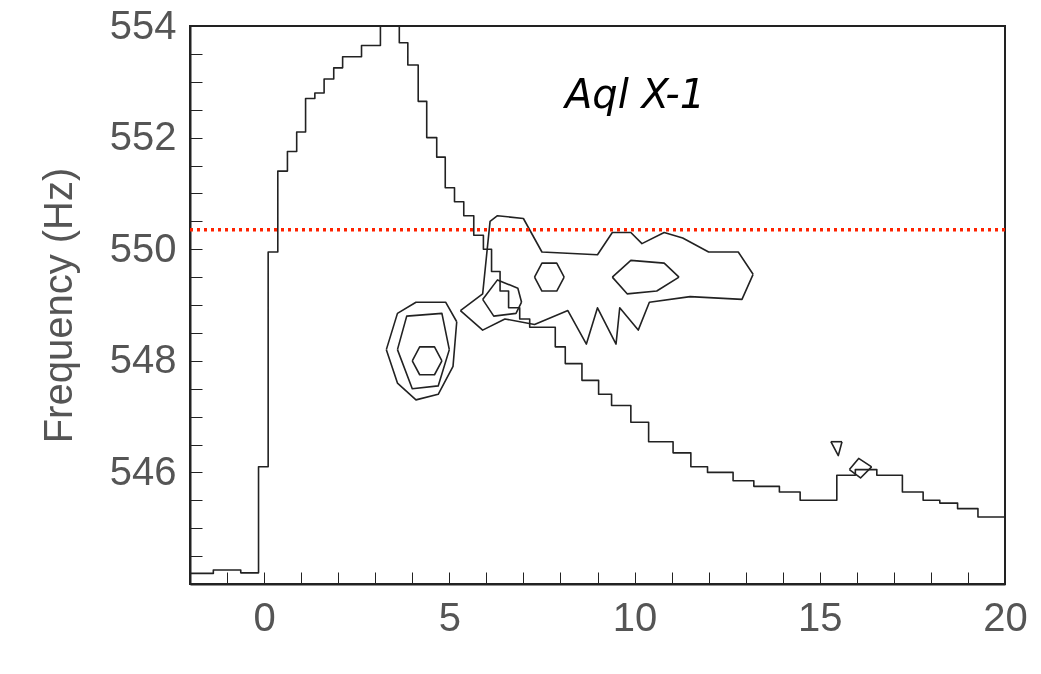  What do you see at coordinates (264, 616) in the screenshot?
I see `x-tick-label: 0` at bounding box center [264, 616].